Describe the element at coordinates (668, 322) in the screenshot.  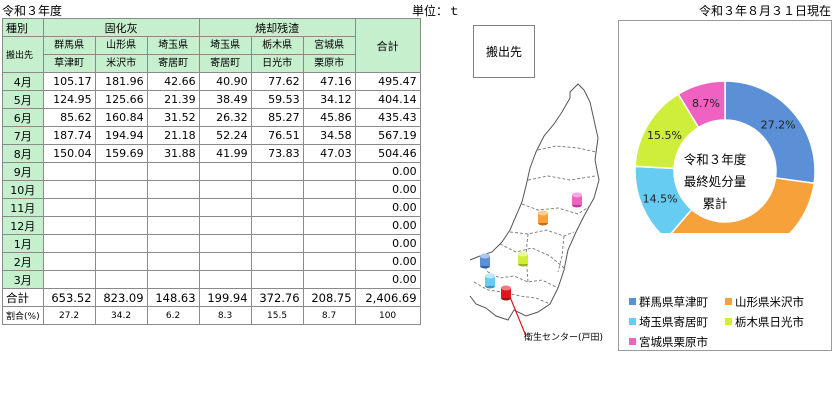
I see `legend-item: 埼玉県寄居町` at that location.